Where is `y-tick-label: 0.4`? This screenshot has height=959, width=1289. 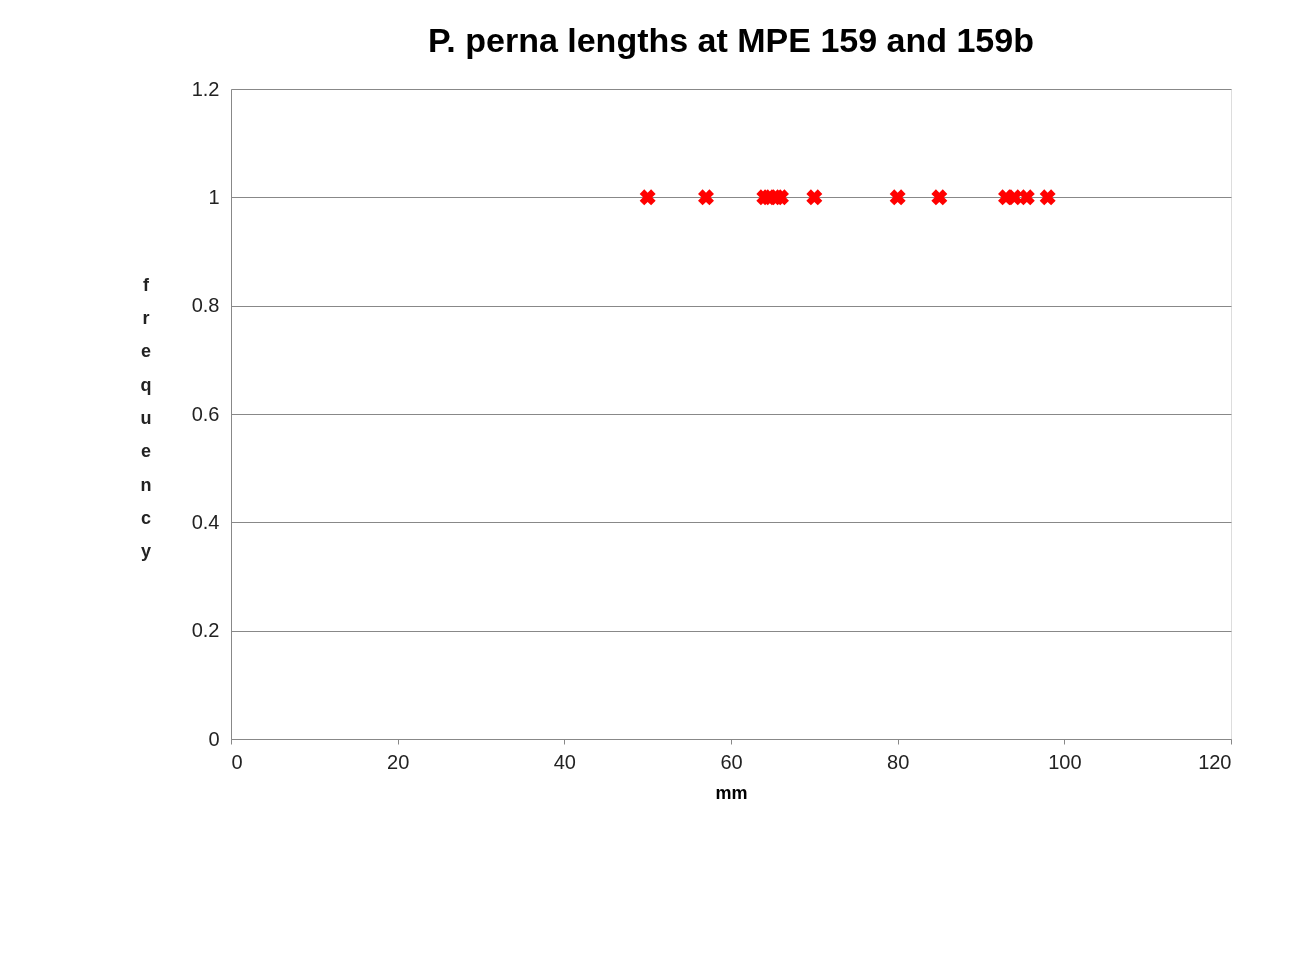 y-tick-label: 0.4 is located at coordinates (205, 521).